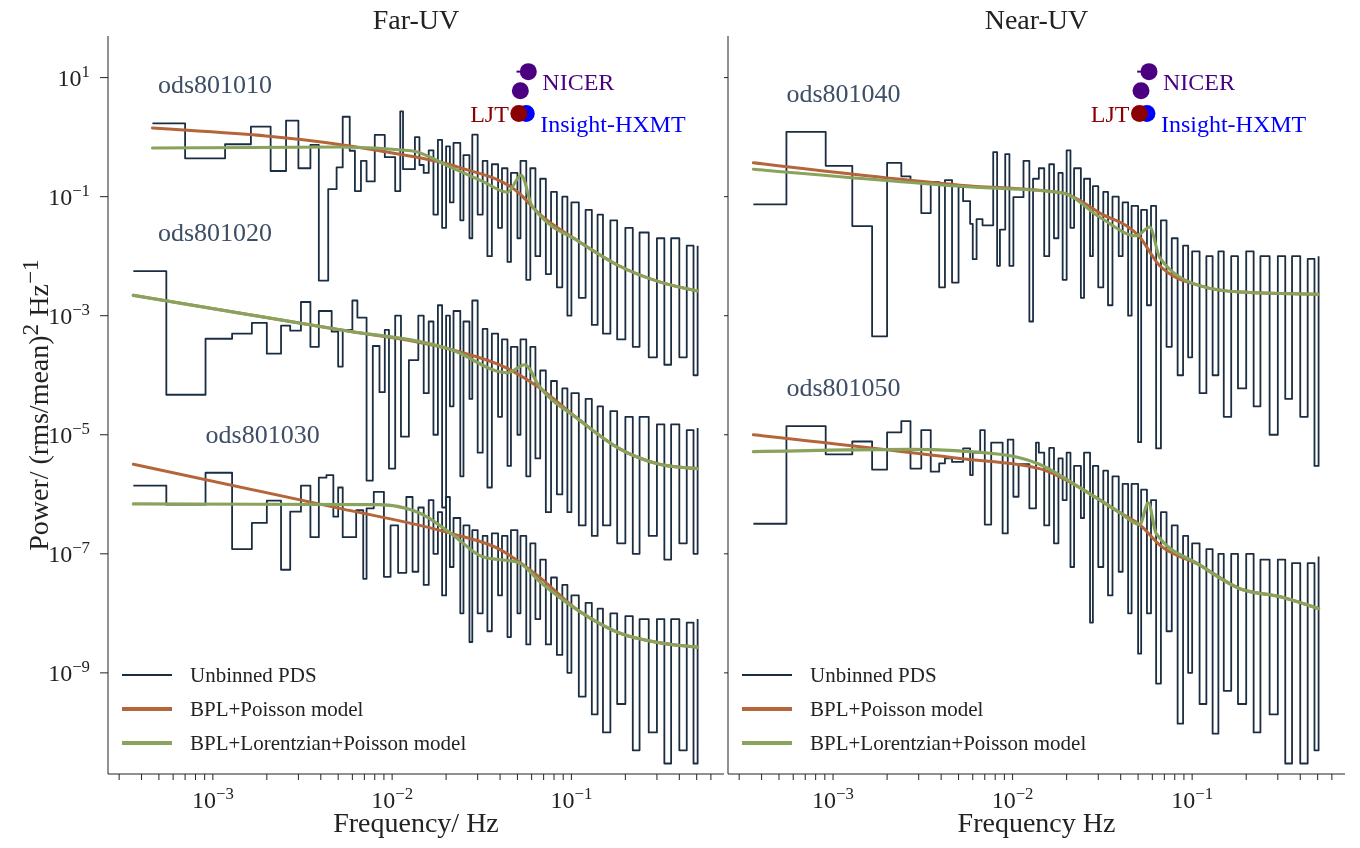 The width and height of the screenshot is (1360, 848). What do you see at coordinates (416, 20) in the screenshot?
I see `chart-title: Far-UV` at bounding box center [416, 20].